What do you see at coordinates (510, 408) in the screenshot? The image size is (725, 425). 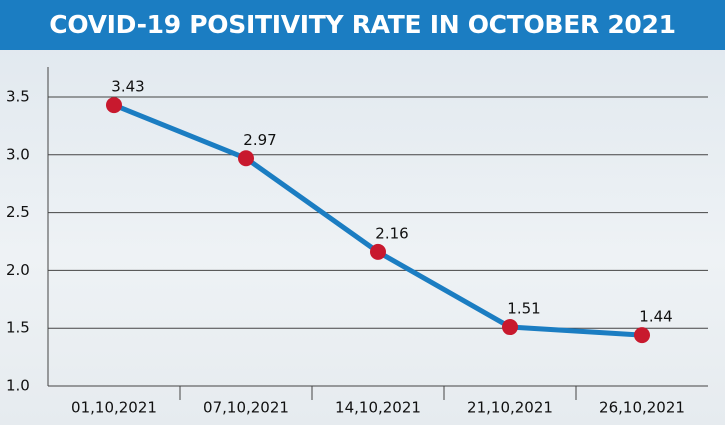 I see `x-tick-label: 21,10,2021` at bounding box center [510, 408].